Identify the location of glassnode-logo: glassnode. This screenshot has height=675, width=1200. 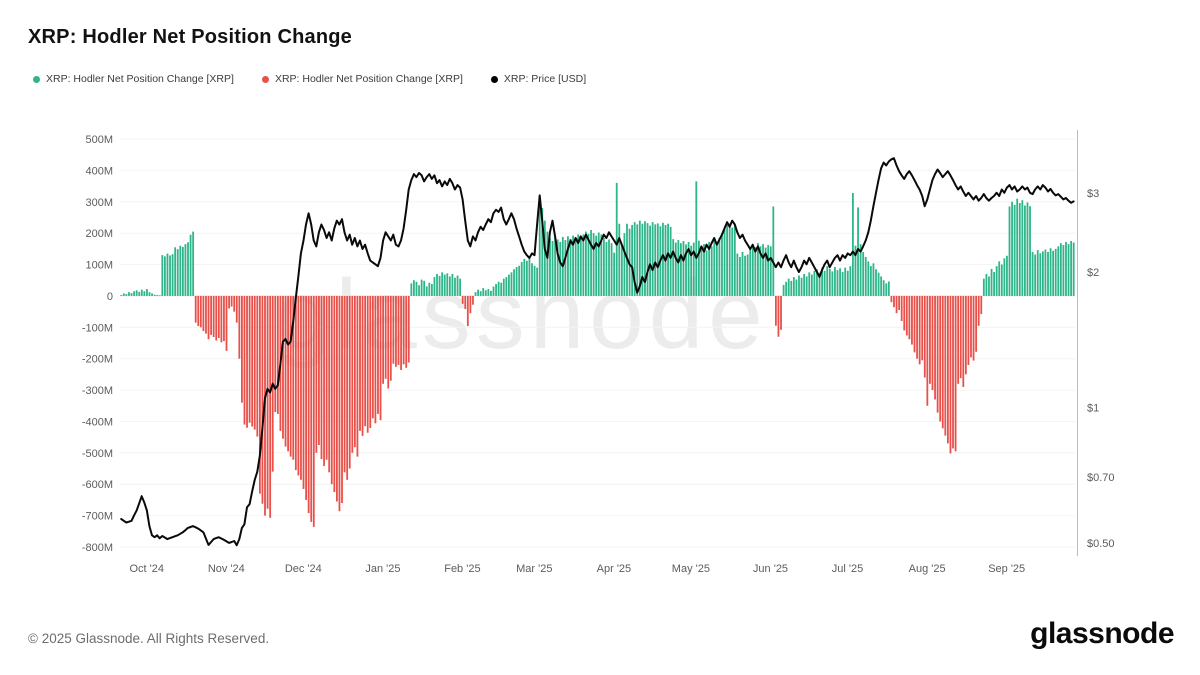
(1102, 633).